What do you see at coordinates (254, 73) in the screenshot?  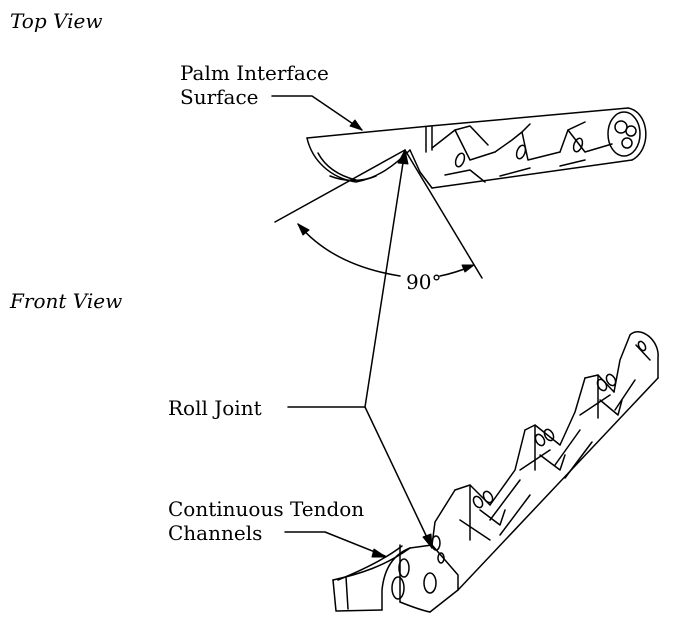 I see `palm-interface-label-line1: Palm Interface` at bounding box center [254, 73].